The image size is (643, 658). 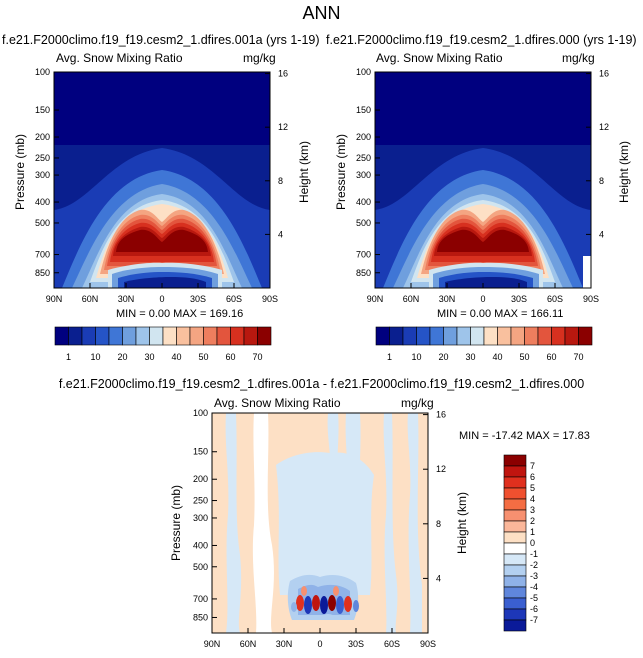 What do you see at coordinates (200, 518) in the screenshot?
I see `panel3-y-tick-label: 300` at bounding box center [200, 518].